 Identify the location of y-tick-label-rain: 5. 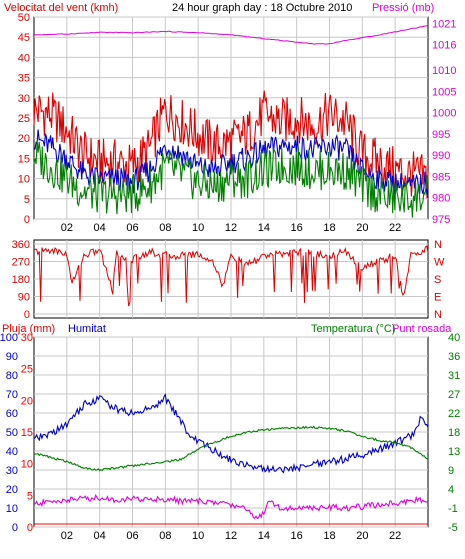
(30, 496).